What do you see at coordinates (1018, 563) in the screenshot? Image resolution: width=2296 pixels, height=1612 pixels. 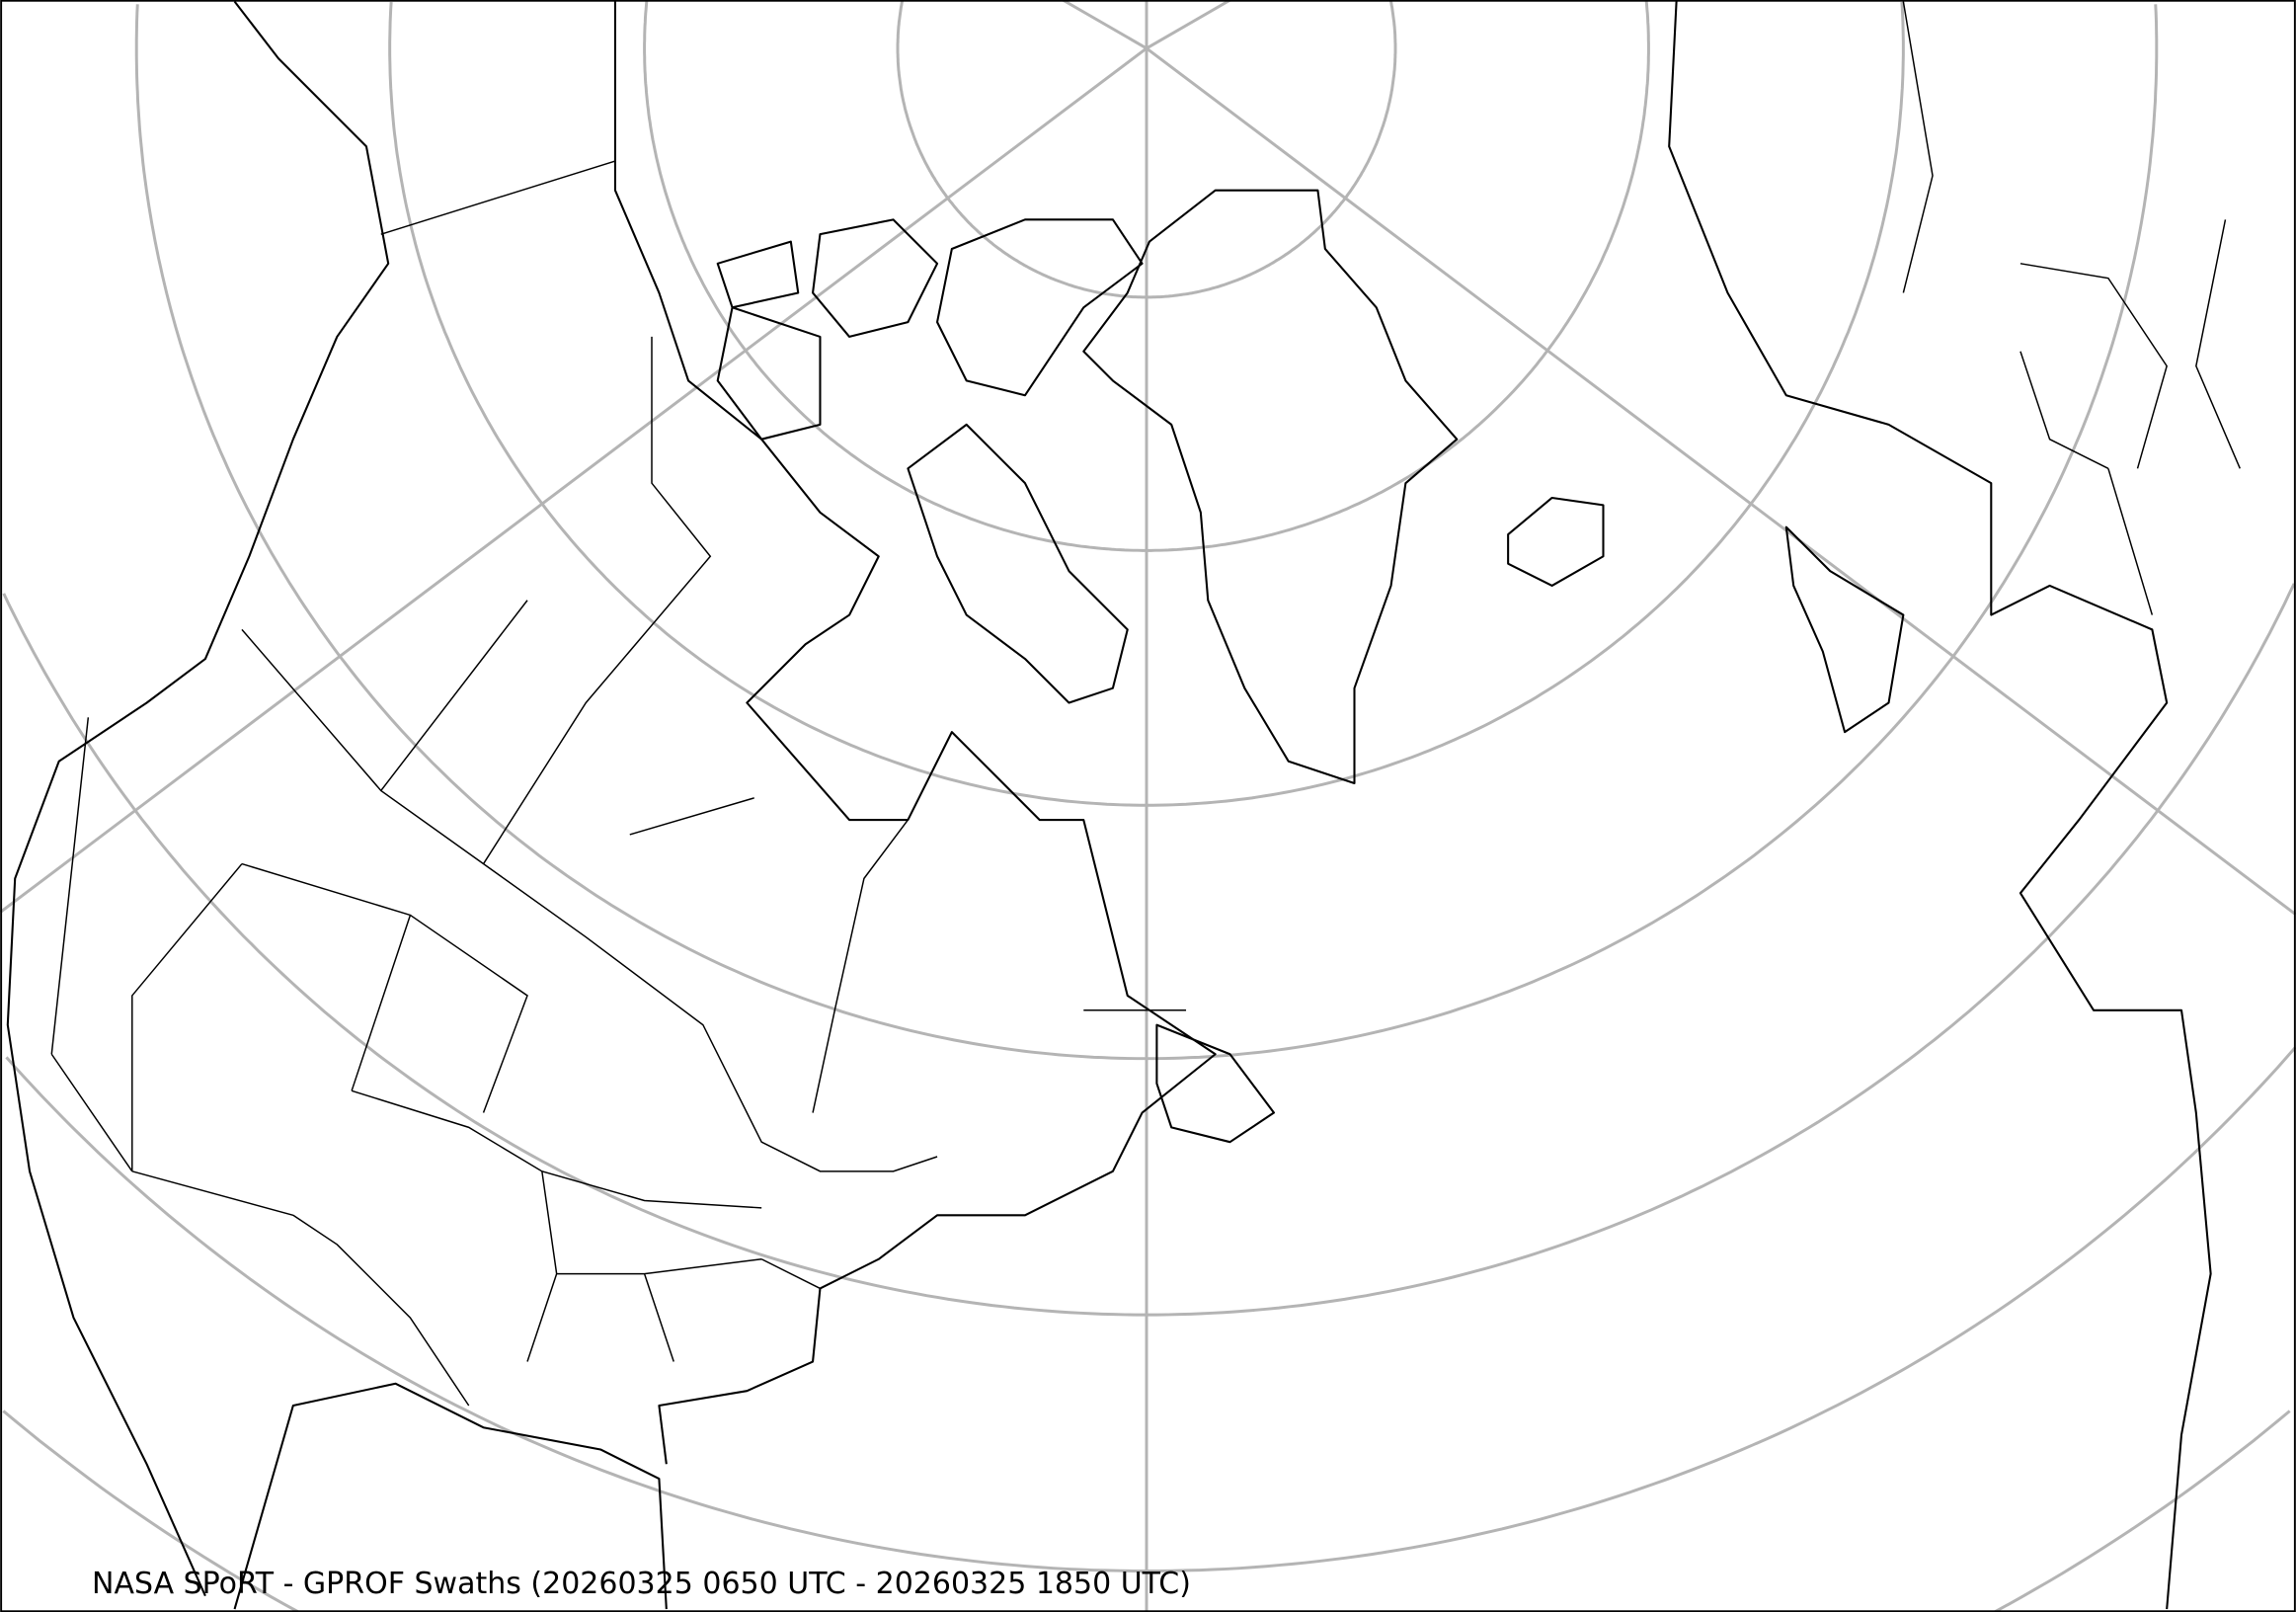 I see `baffin-island` at bounding box center [1018, 563].